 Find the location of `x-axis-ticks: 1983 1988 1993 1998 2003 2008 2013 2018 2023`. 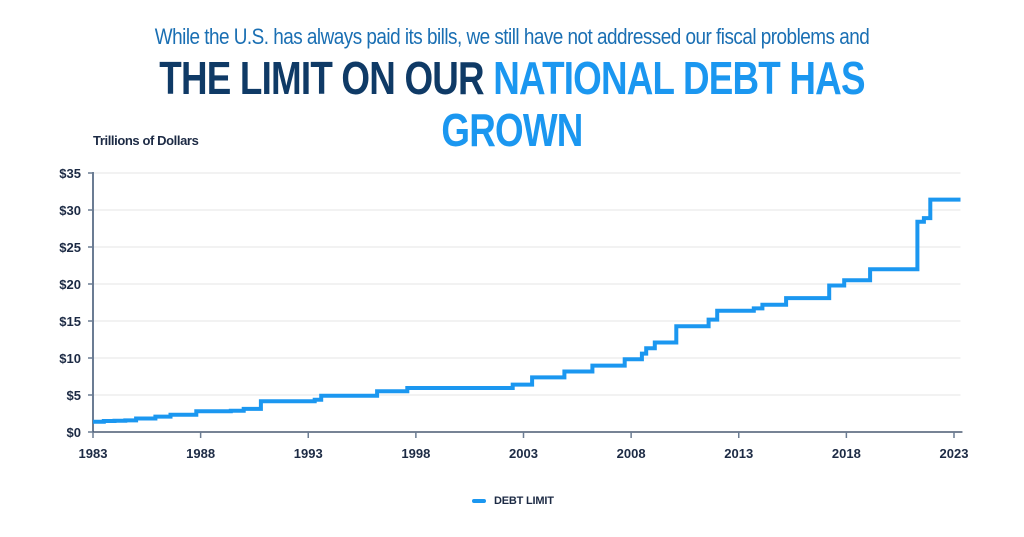

x-axis-ticks: 1983 1988 1993 1998 2003 2008 2013 2018 2023 is located at coordinates (524, 446).